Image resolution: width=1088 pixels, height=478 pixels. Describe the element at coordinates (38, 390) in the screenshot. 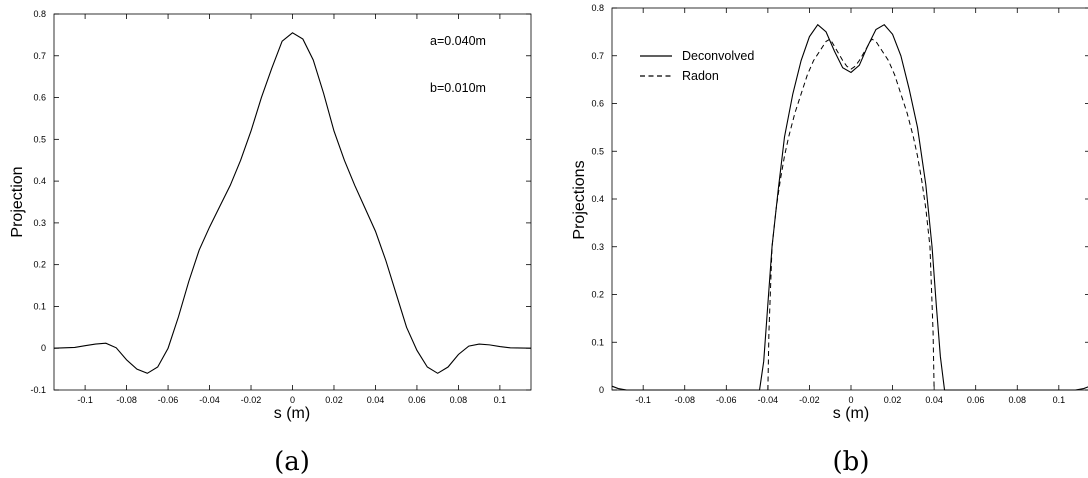

I see `y-tick-label: -0.1` at that location.